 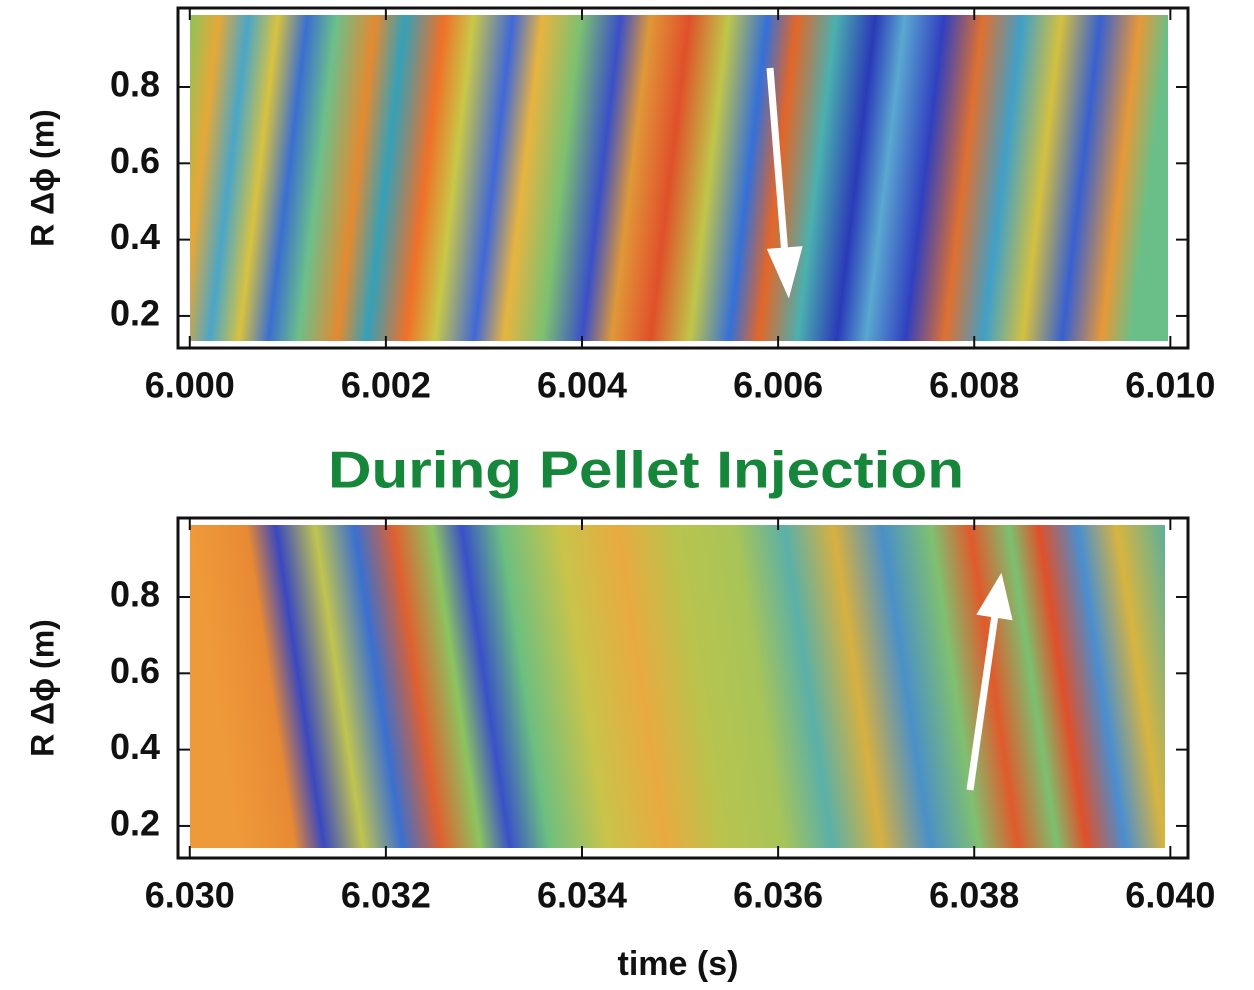 I want to click on x-tick-label: 6.008, so click(x=974, y=385).